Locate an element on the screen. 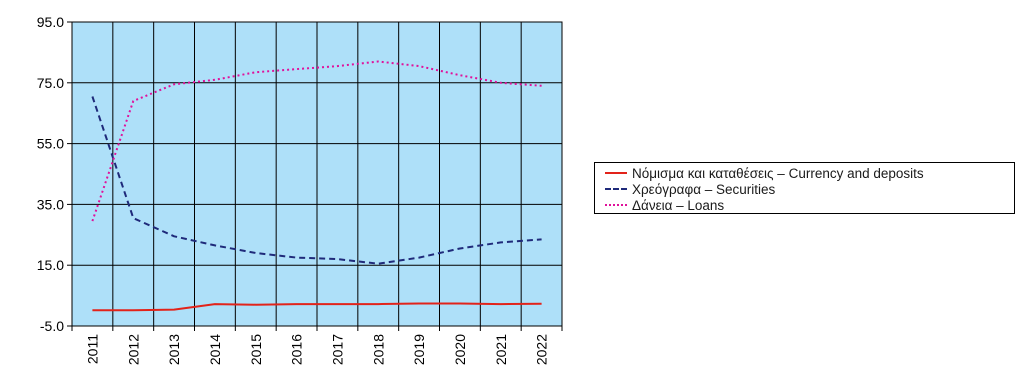 This screenshot has width=1015, height=379. y-tick-label: 15.0 is located at coordinates (50, 265).